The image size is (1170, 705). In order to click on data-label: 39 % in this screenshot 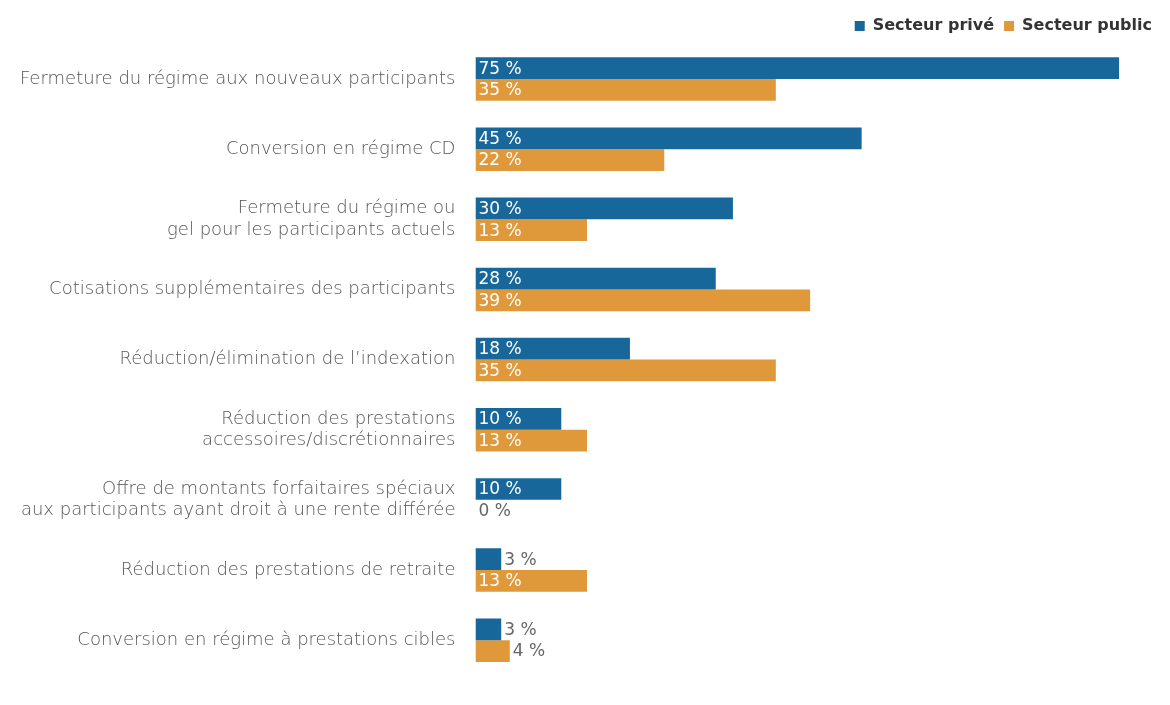, I will do `click(500, 299)`.